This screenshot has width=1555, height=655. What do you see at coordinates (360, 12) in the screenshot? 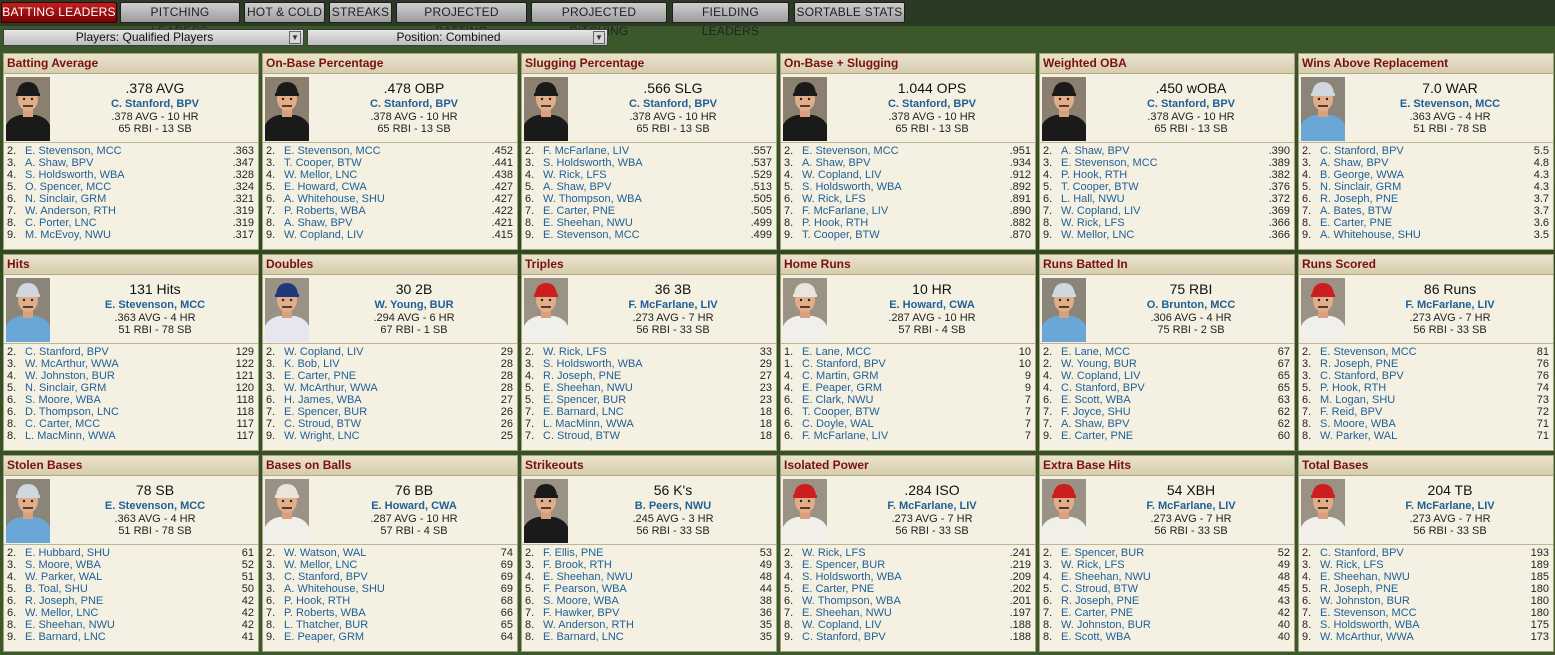
I see `tab-streaks: STREAKS` at bounding box center [360, 12].